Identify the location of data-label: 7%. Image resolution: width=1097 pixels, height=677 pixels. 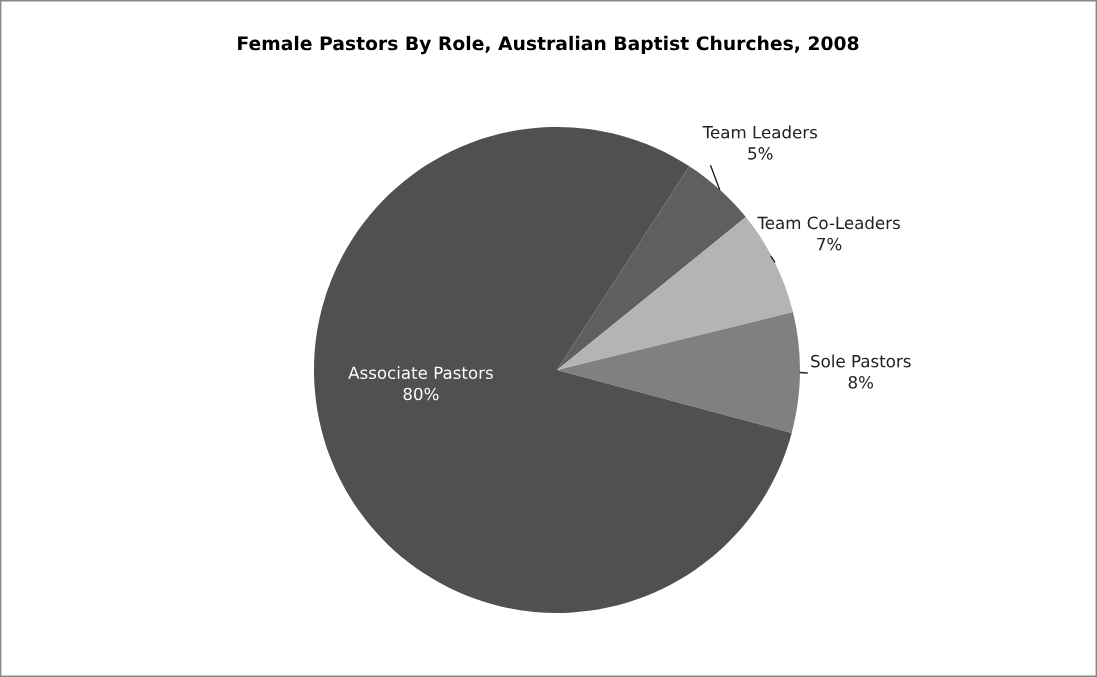
(829, 244).